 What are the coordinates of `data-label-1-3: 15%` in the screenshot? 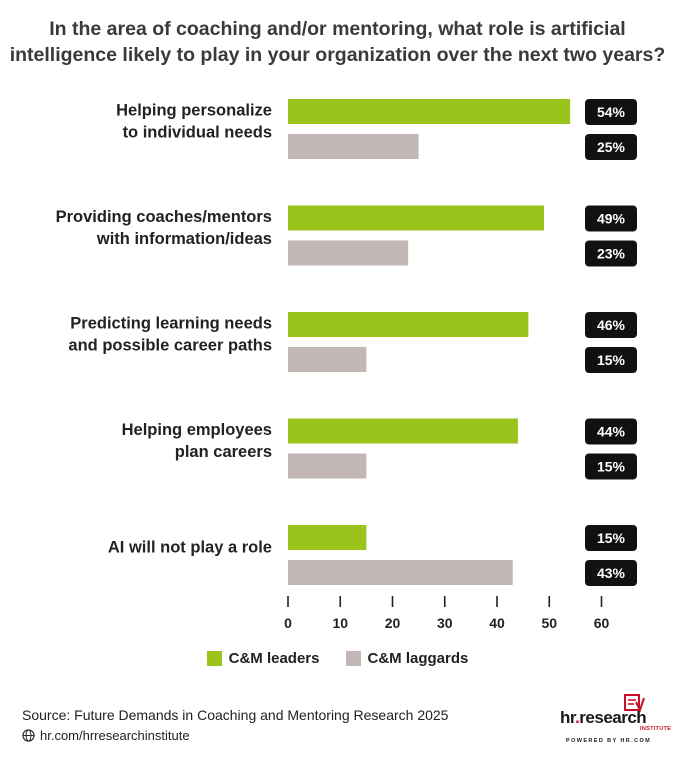 It's located at (611, 467).